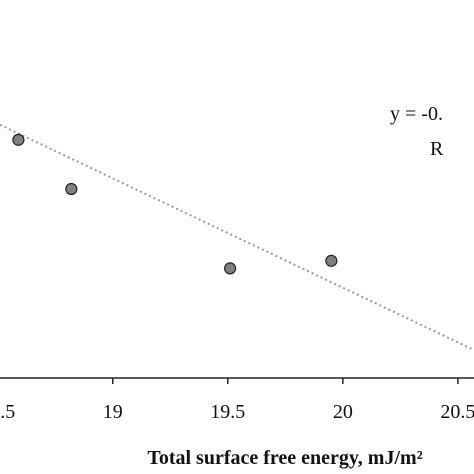 The width and height of the screenshot is (474, 474). I want to click on x-tick-label: 19.5, so click(227, 412).